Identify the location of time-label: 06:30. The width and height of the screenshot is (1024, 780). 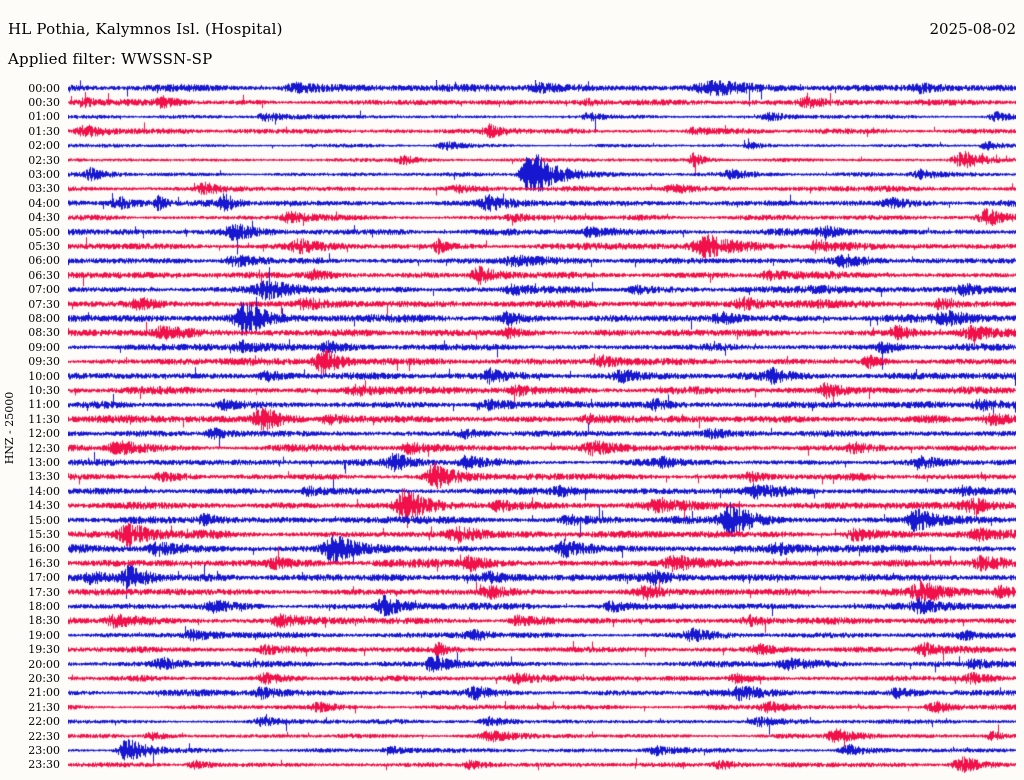
(44, 275).